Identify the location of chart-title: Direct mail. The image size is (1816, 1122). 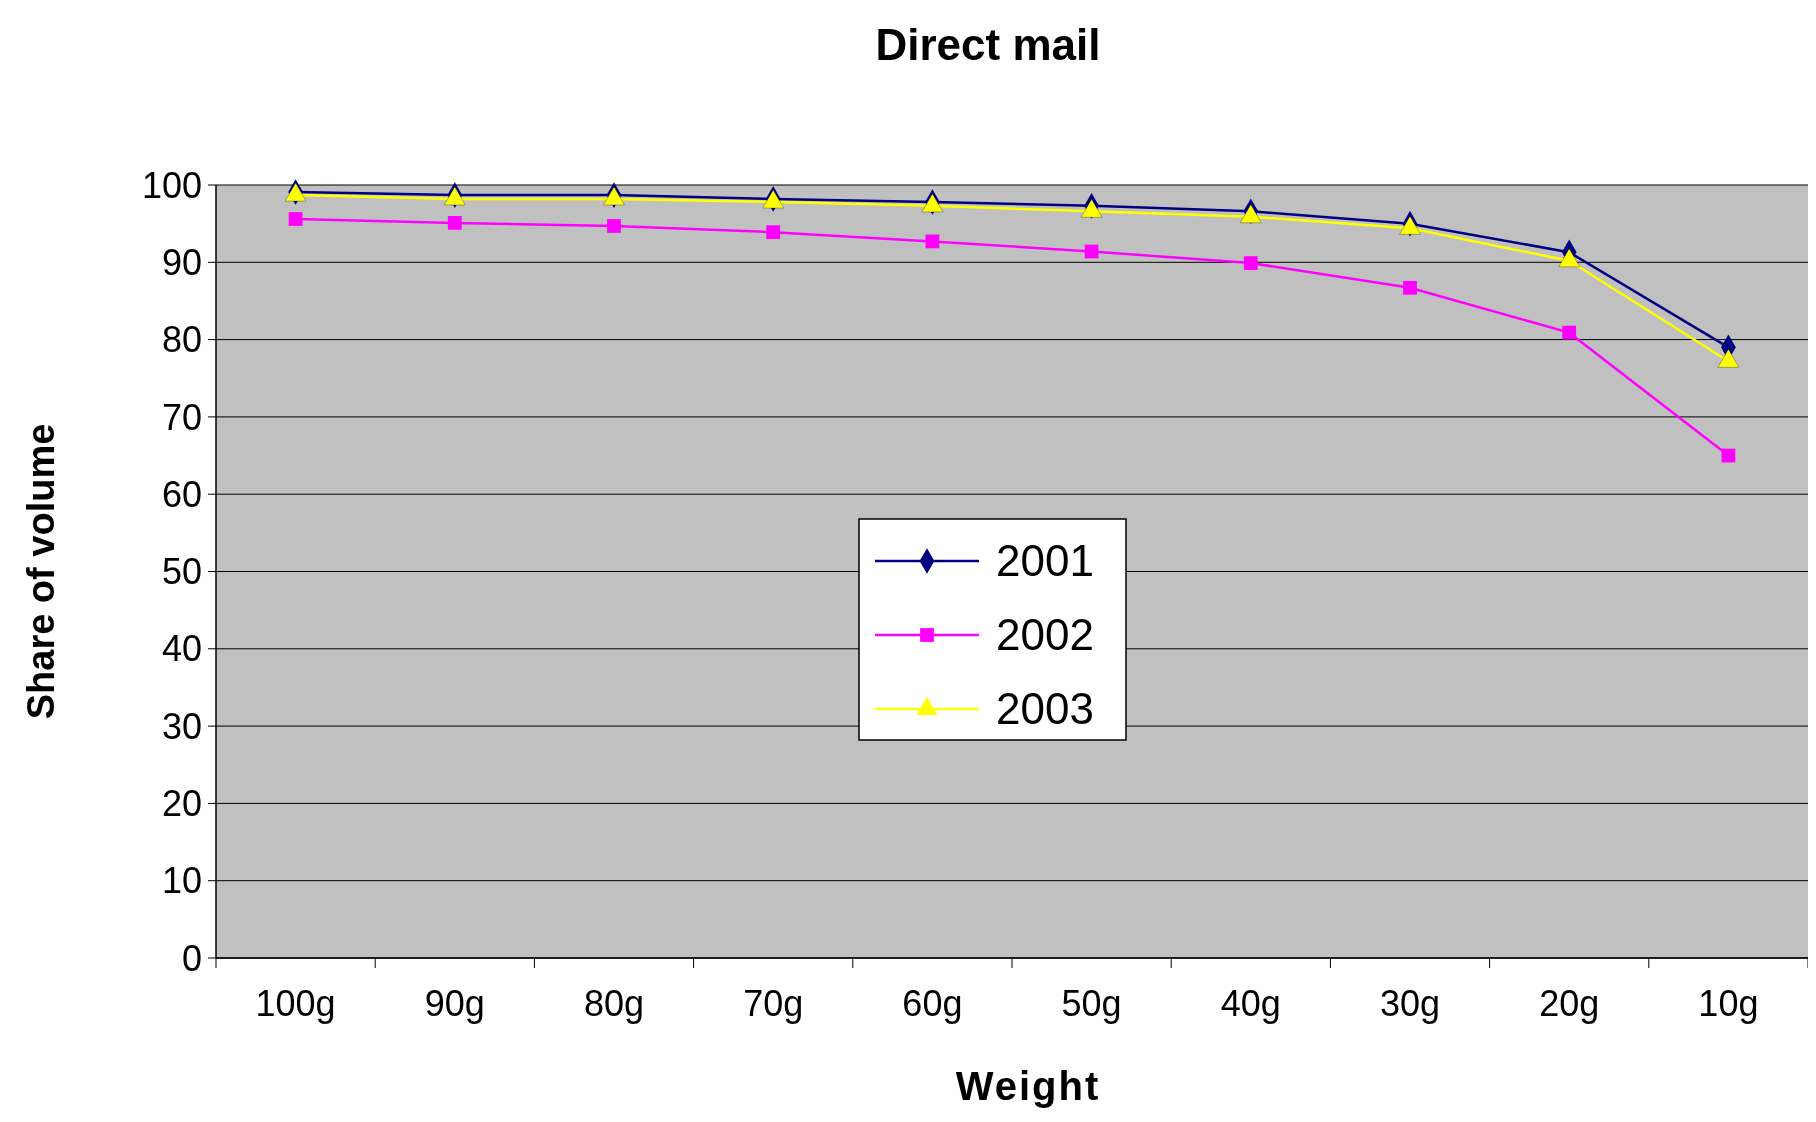
(988, 44).